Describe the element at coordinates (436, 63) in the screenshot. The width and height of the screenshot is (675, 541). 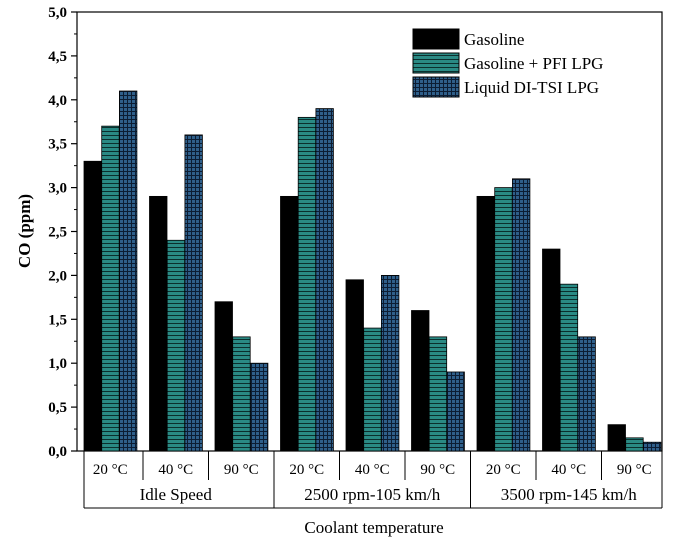
I see `legend-swatch-pfi-lpg` at that location.